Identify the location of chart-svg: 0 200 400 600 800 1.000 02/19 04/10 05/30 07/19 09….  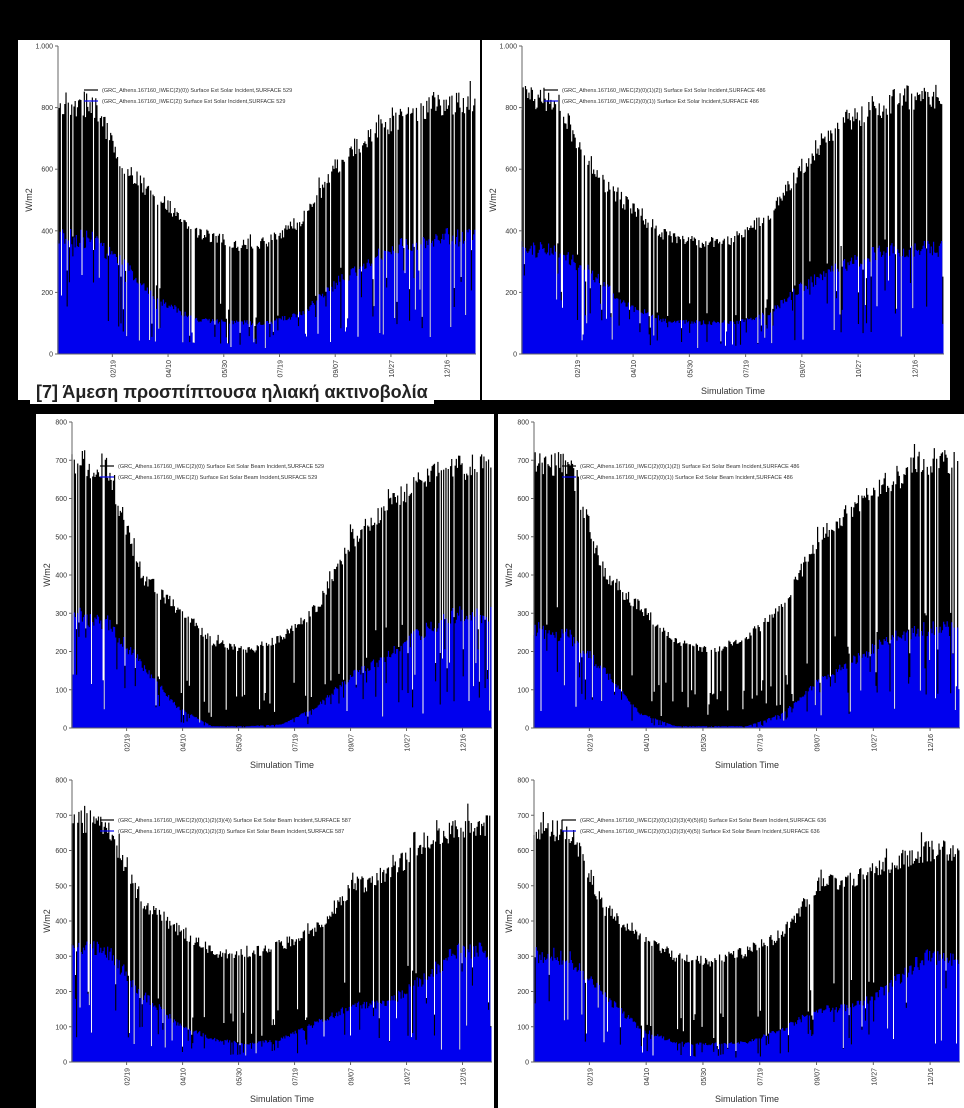
(250, 220).